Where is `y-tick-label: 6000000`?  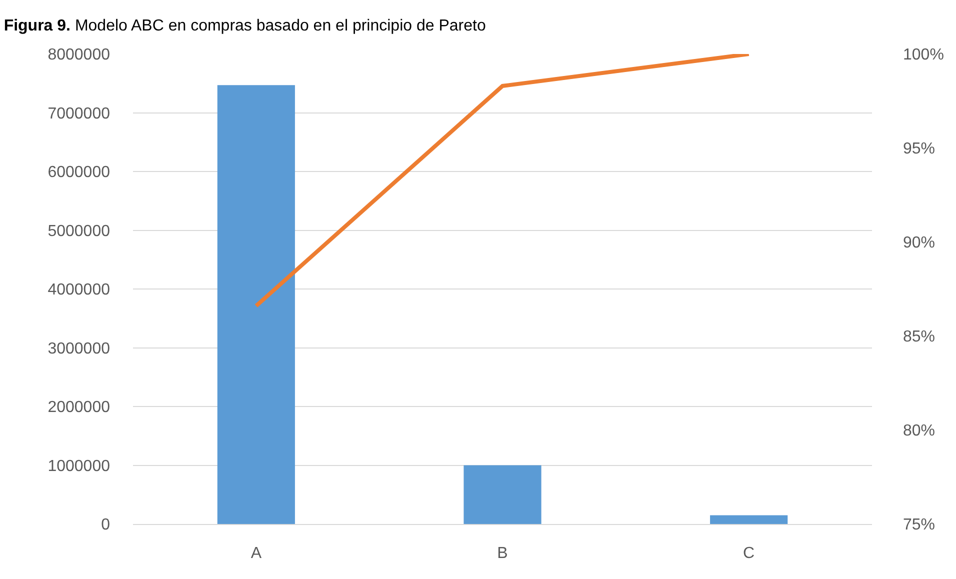
y-tick-label: 6000000 is located at coordinates (79, 173).